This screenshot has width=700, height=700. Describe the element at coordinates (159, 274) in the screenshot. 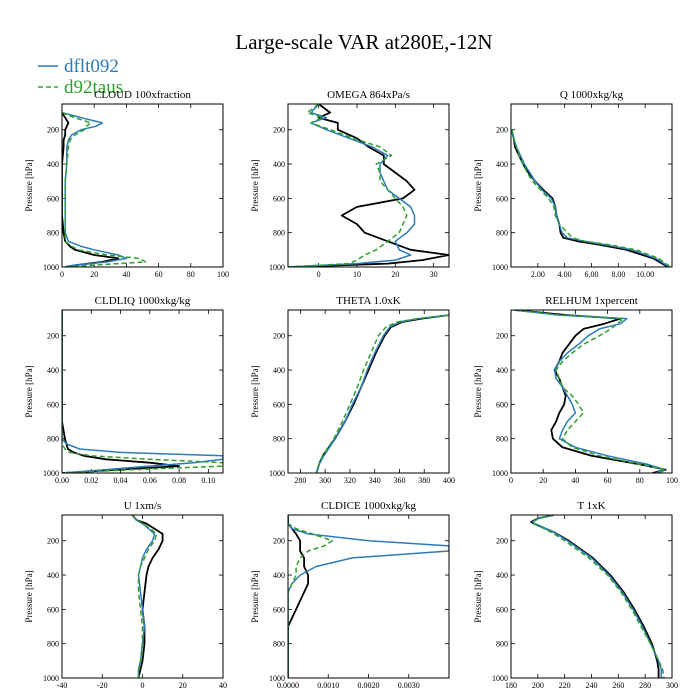

I see `xtick-label: 60` at that location.